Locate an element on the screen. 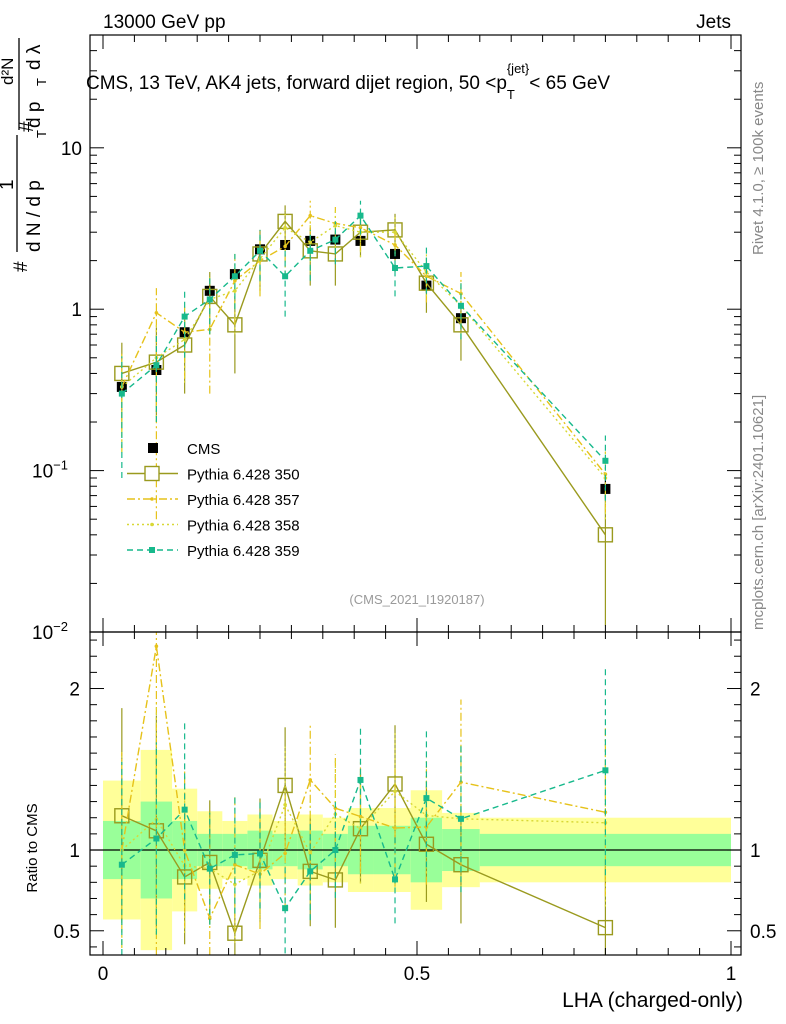 The image size is (786, 1024). header-left: 13000 GeV pp is located at coordinates (164, 22).